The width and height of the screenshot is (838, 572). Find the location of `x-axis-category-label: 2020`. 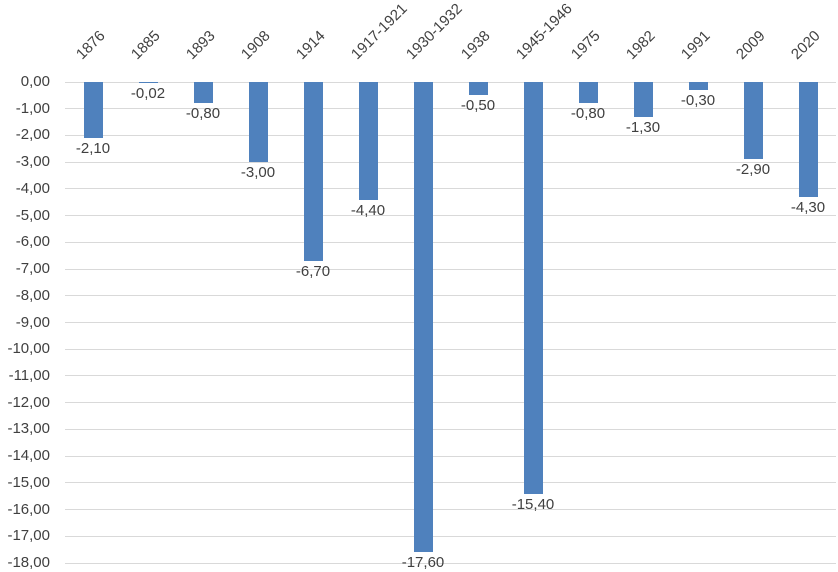

x-axis-category-label: 2020 is located at coordinates (805, 45).